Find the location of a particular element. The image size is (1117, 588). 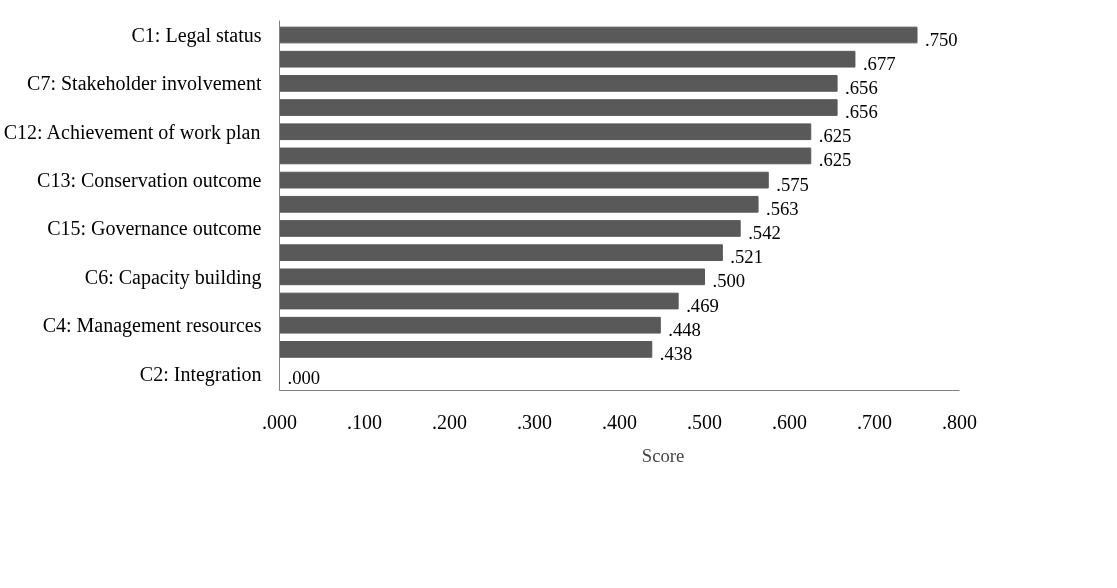

data-label: .563 is located at coordinates (782, 208).